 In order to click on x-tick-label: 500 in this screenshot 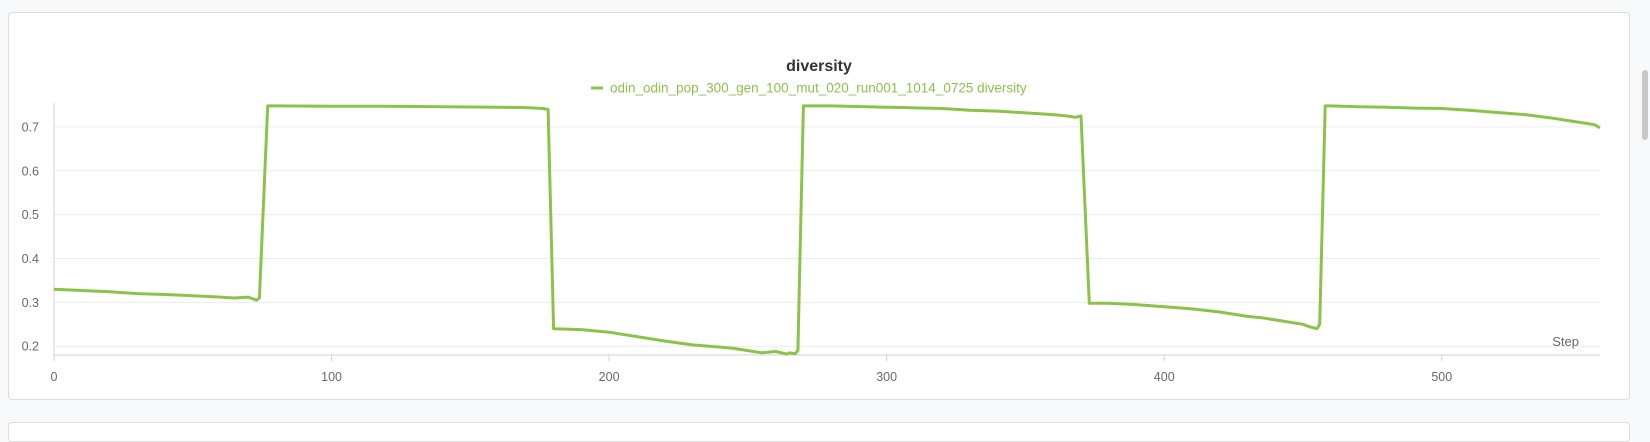, I will do `click(1441, 377)`.